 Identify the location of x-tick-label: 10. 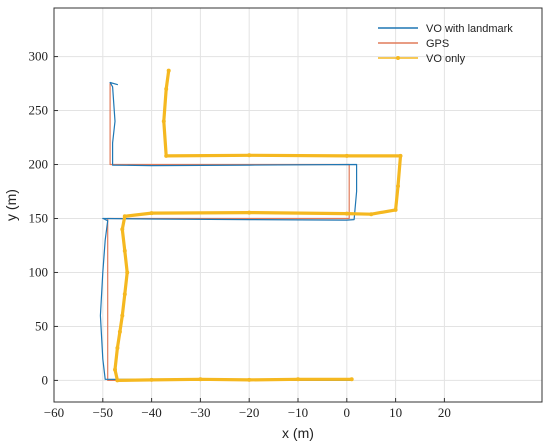
(395, 412).